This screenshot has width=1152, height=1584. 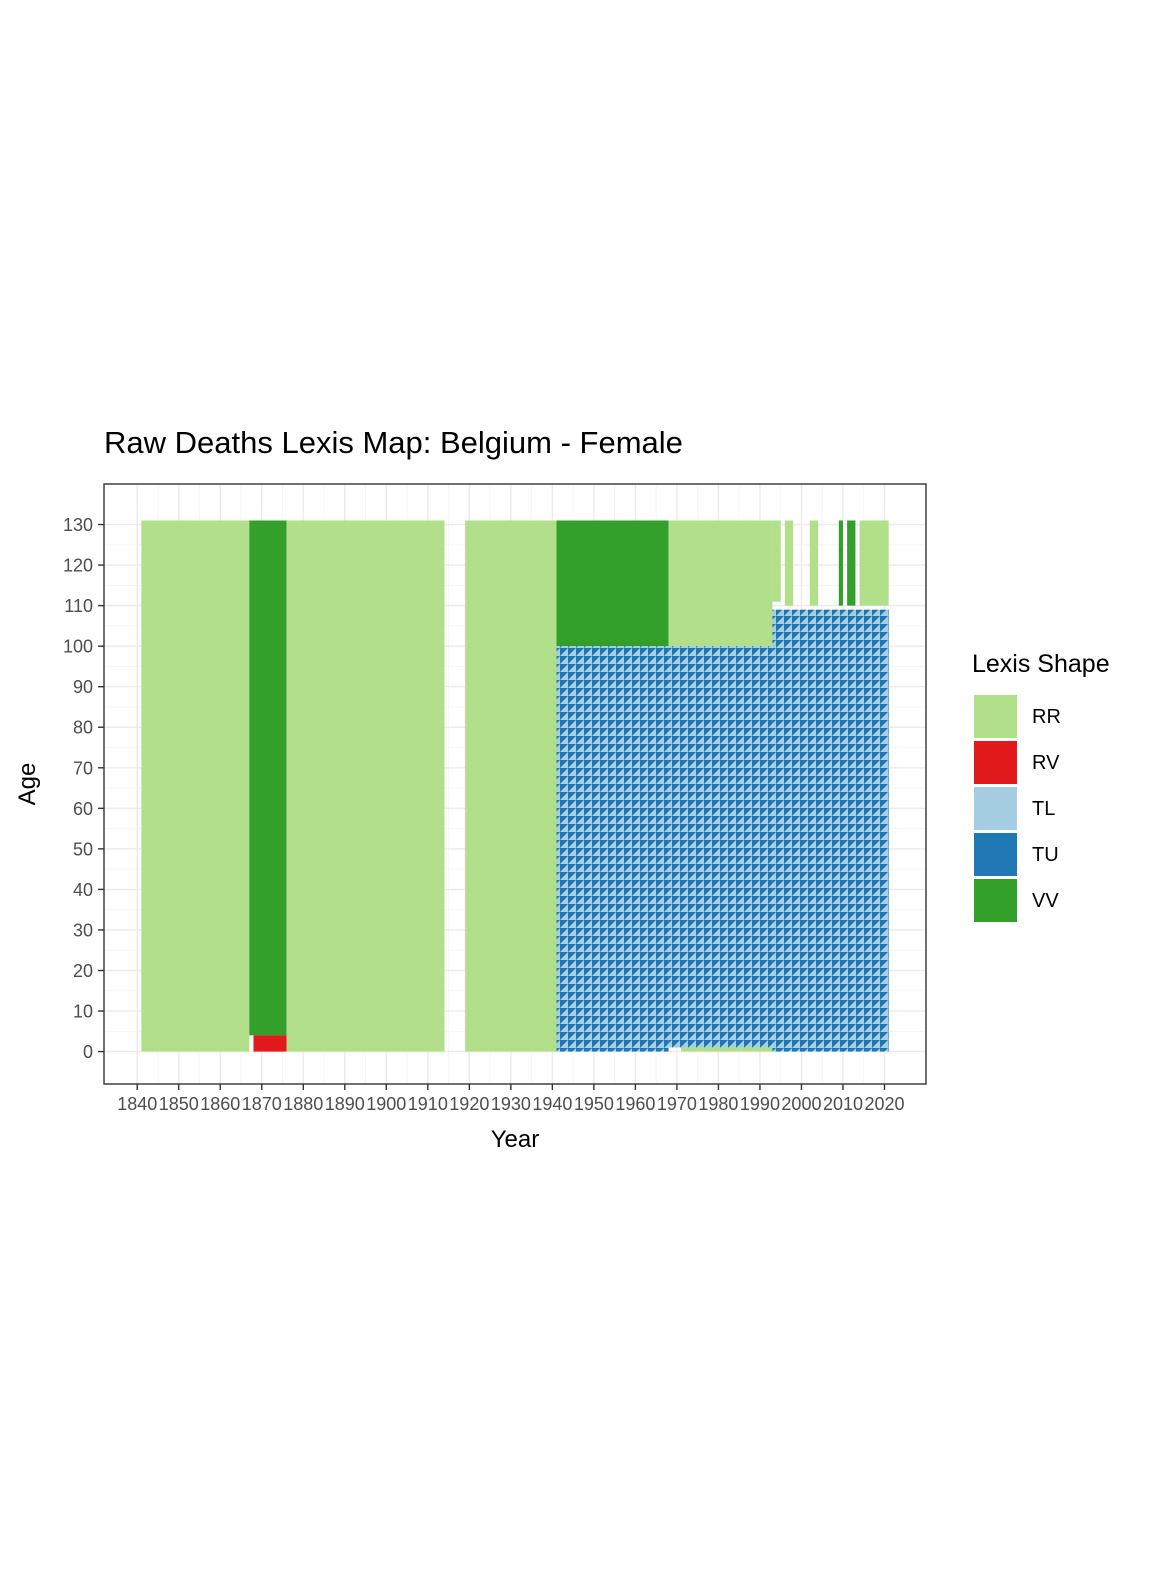 What do you see at coordinates (83, 788) in the screenshot?
I see `y-axis-ticks: 0 10 20 30 40 50 60 70 80 90 100 110 120 130` at bounding box center [83, 788].